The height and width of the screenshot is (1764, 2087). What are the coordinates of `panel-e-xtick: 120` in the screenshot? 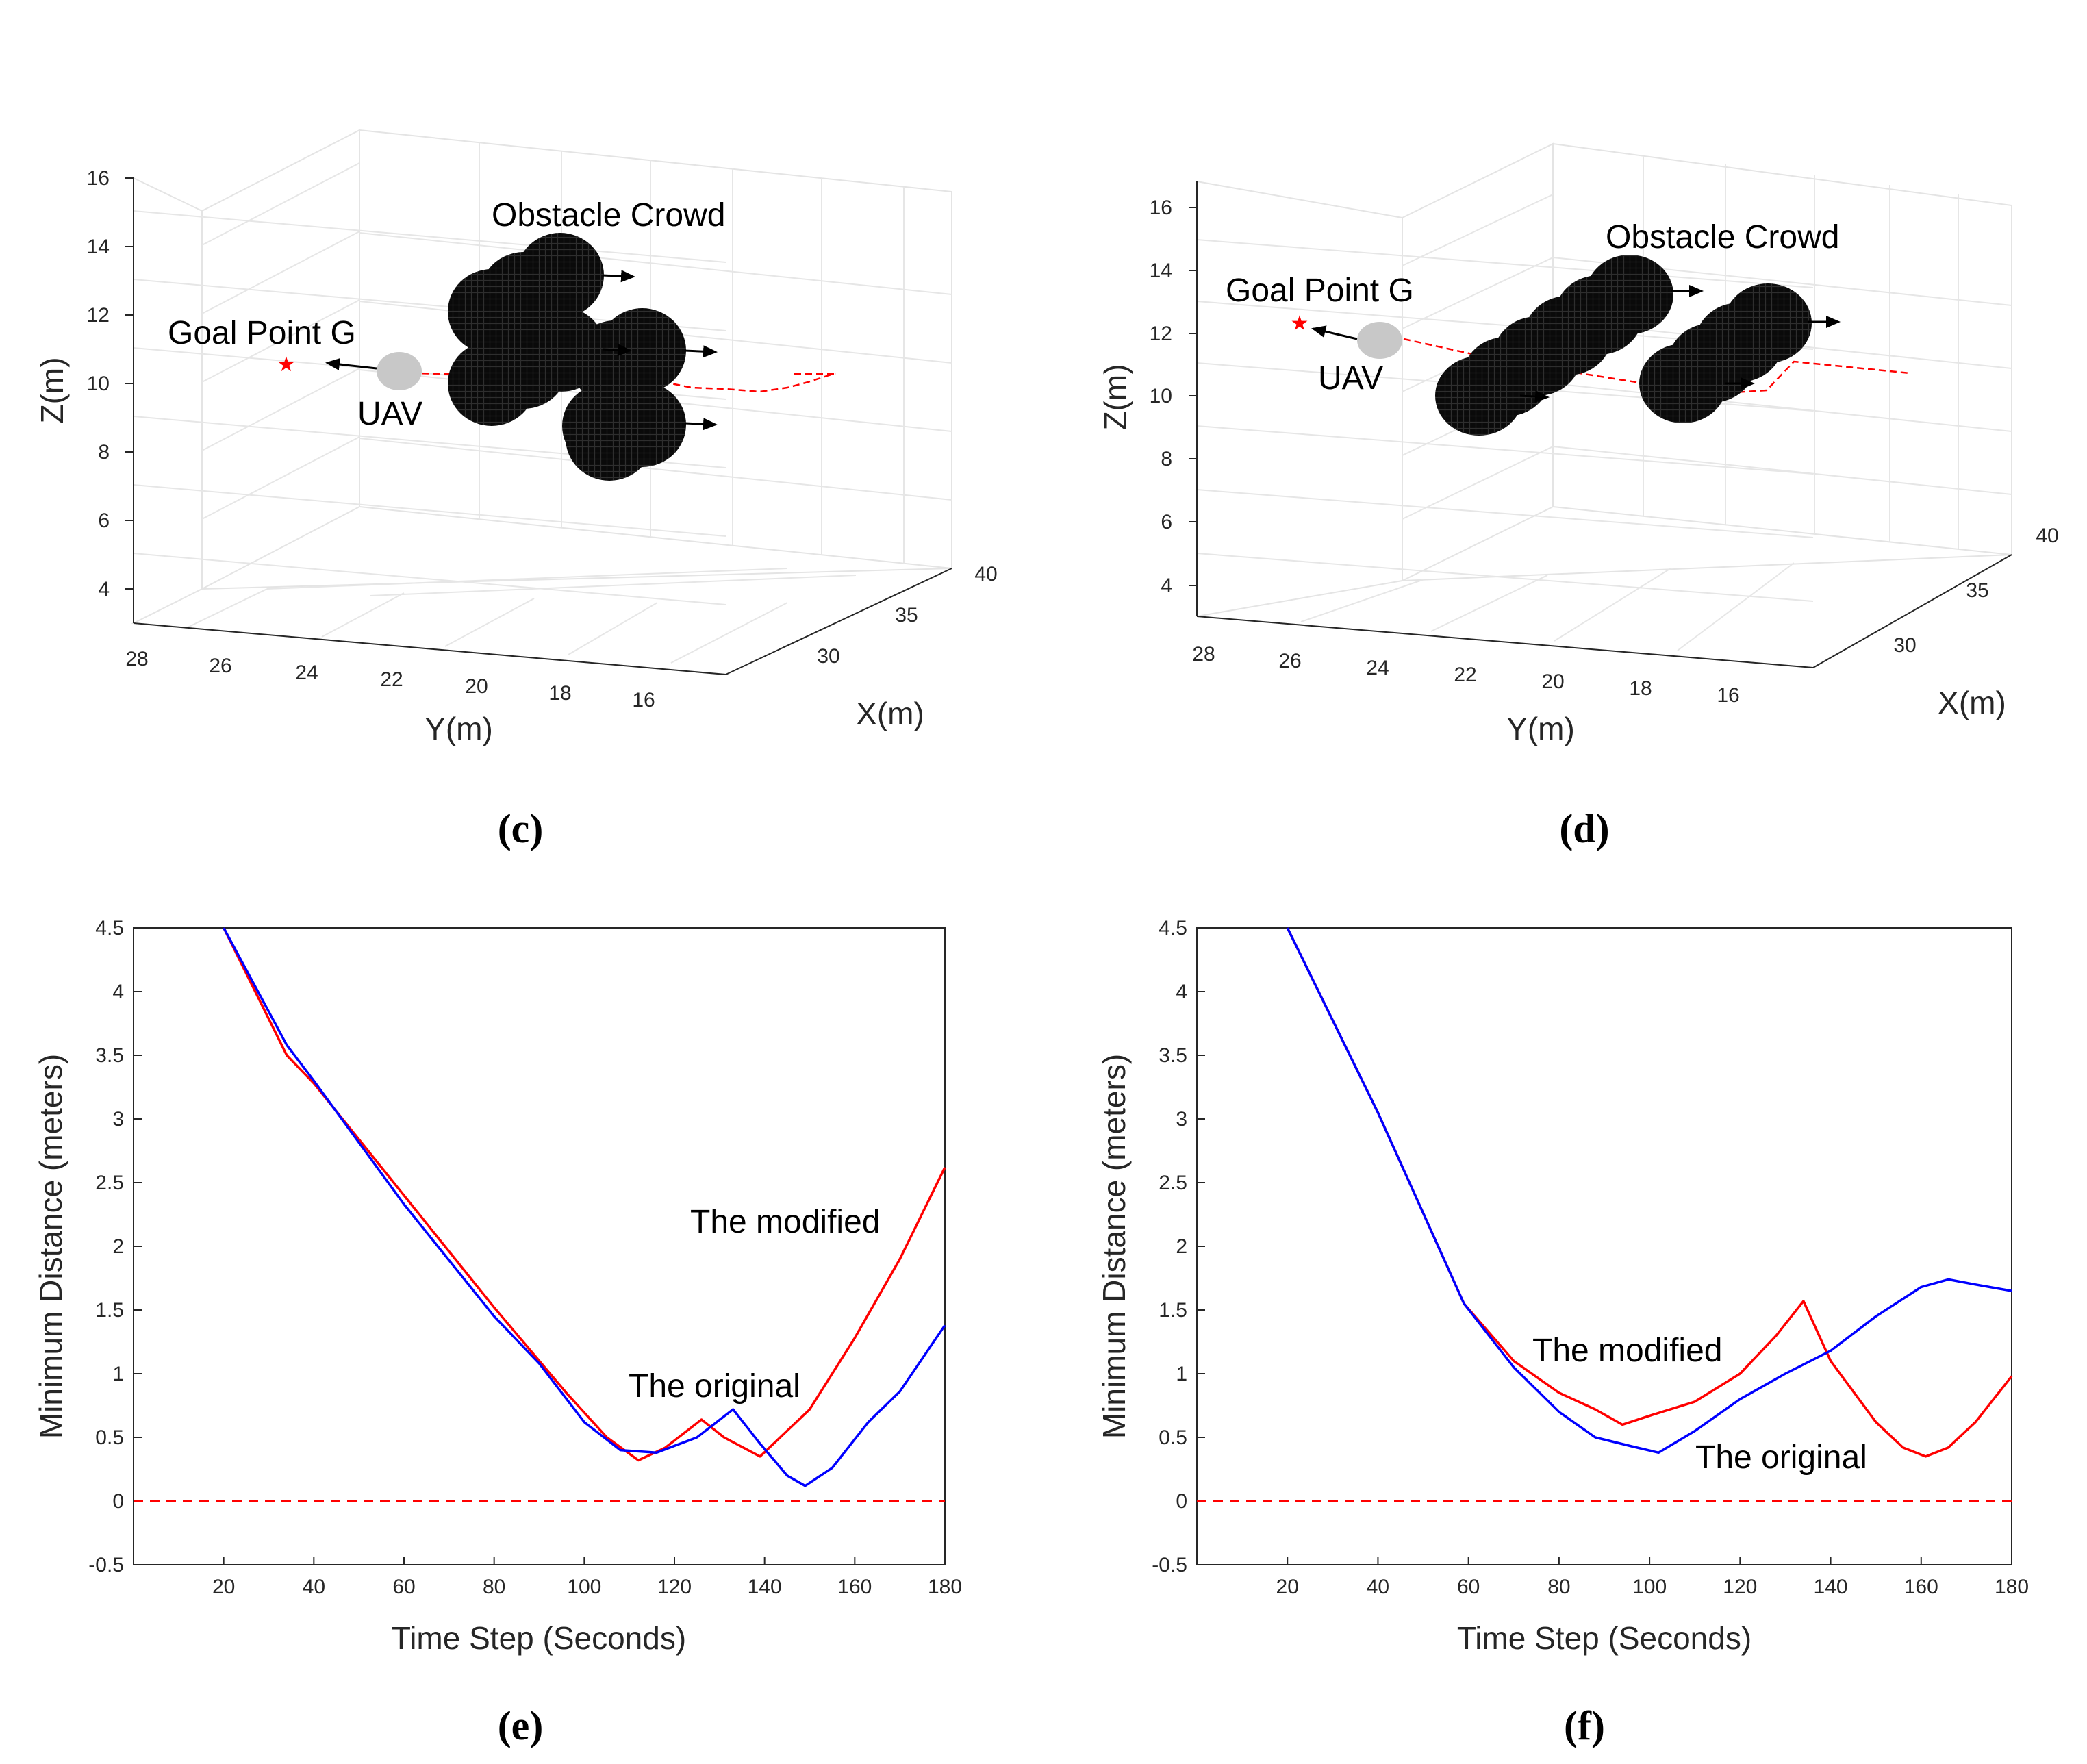 It's located at (674, 1587).